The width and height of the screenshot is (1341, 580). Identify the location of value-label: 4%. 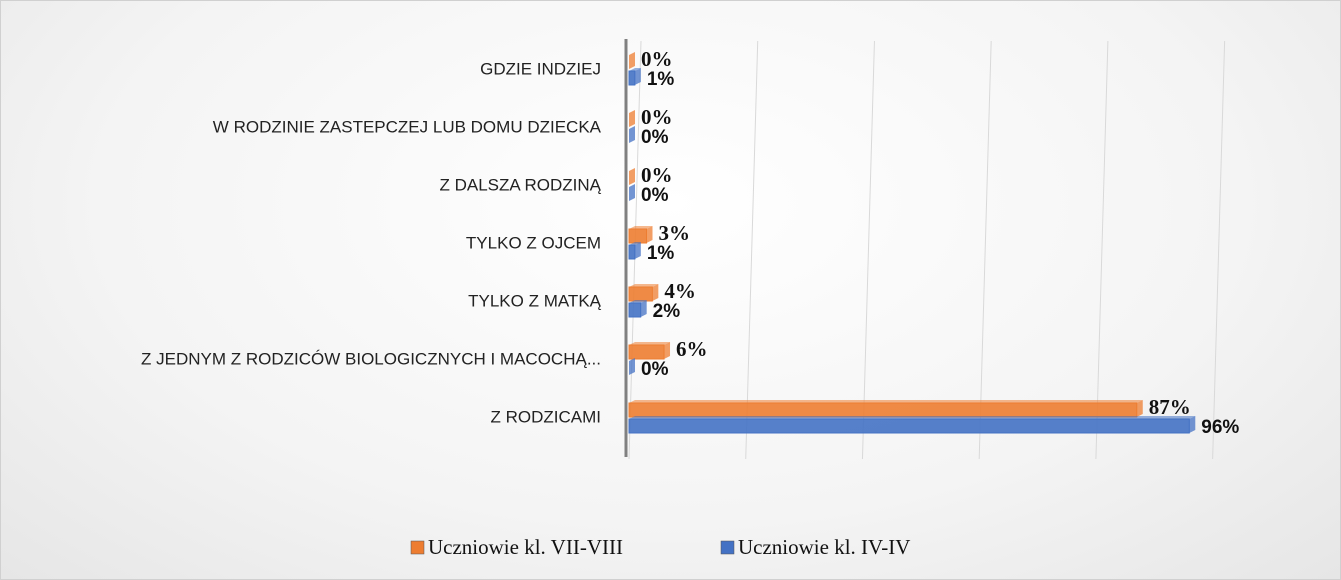
(680, 291).